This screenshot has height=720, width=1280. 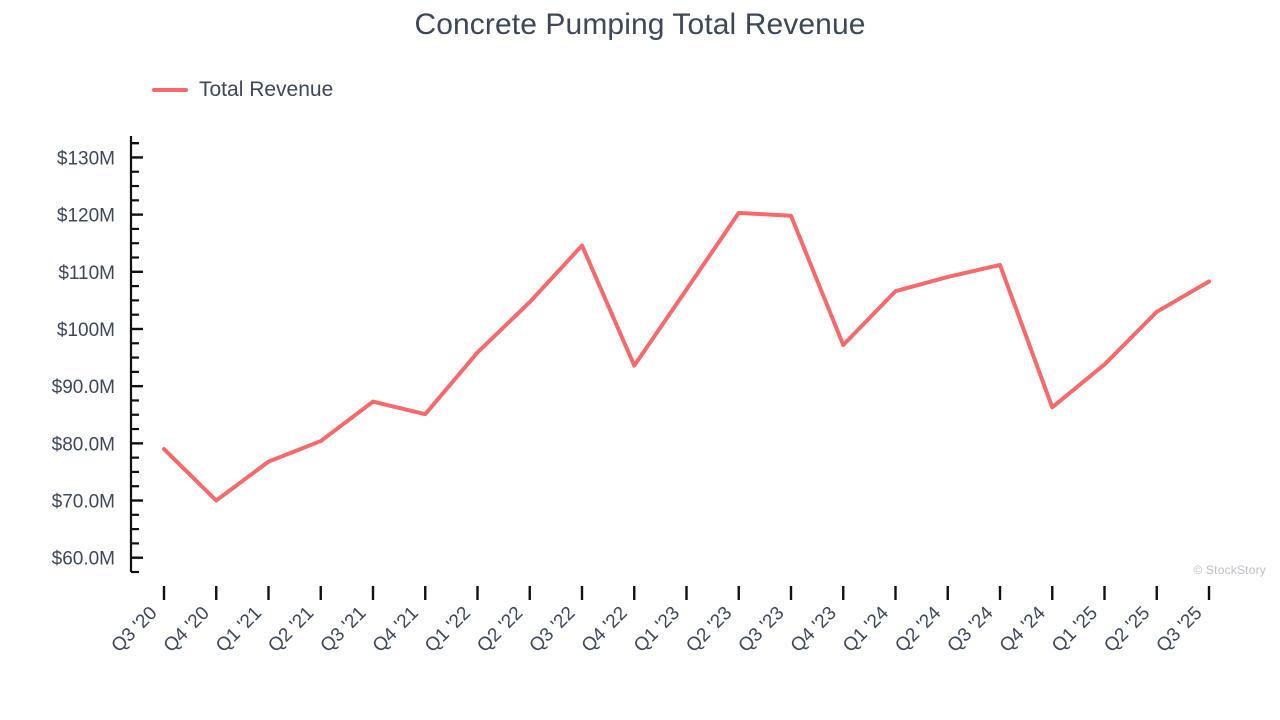 What do you see at coordinates (709, 630) in the screenshot?
I see `x-tick-label: Q2 '23` at bounding box center [709, 630].